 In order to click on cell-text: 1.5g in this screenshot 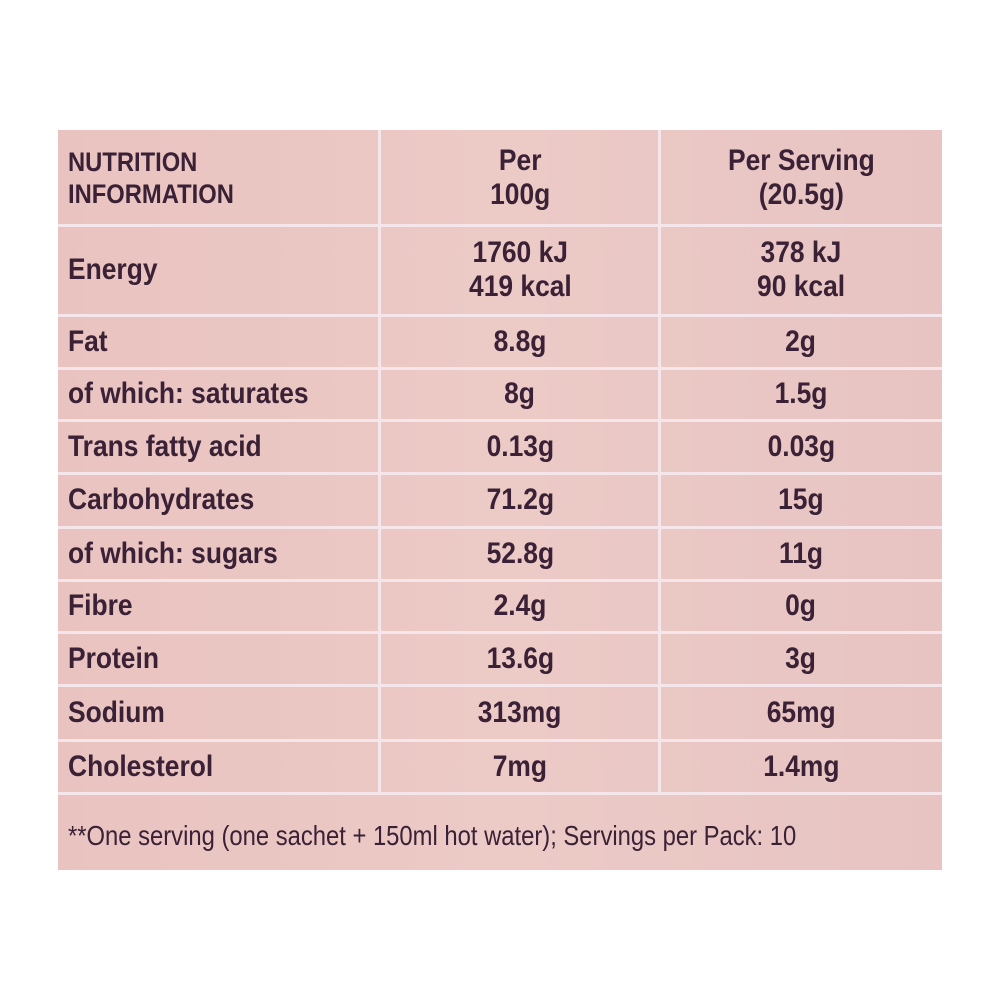, I will do `click(801, 393)`.